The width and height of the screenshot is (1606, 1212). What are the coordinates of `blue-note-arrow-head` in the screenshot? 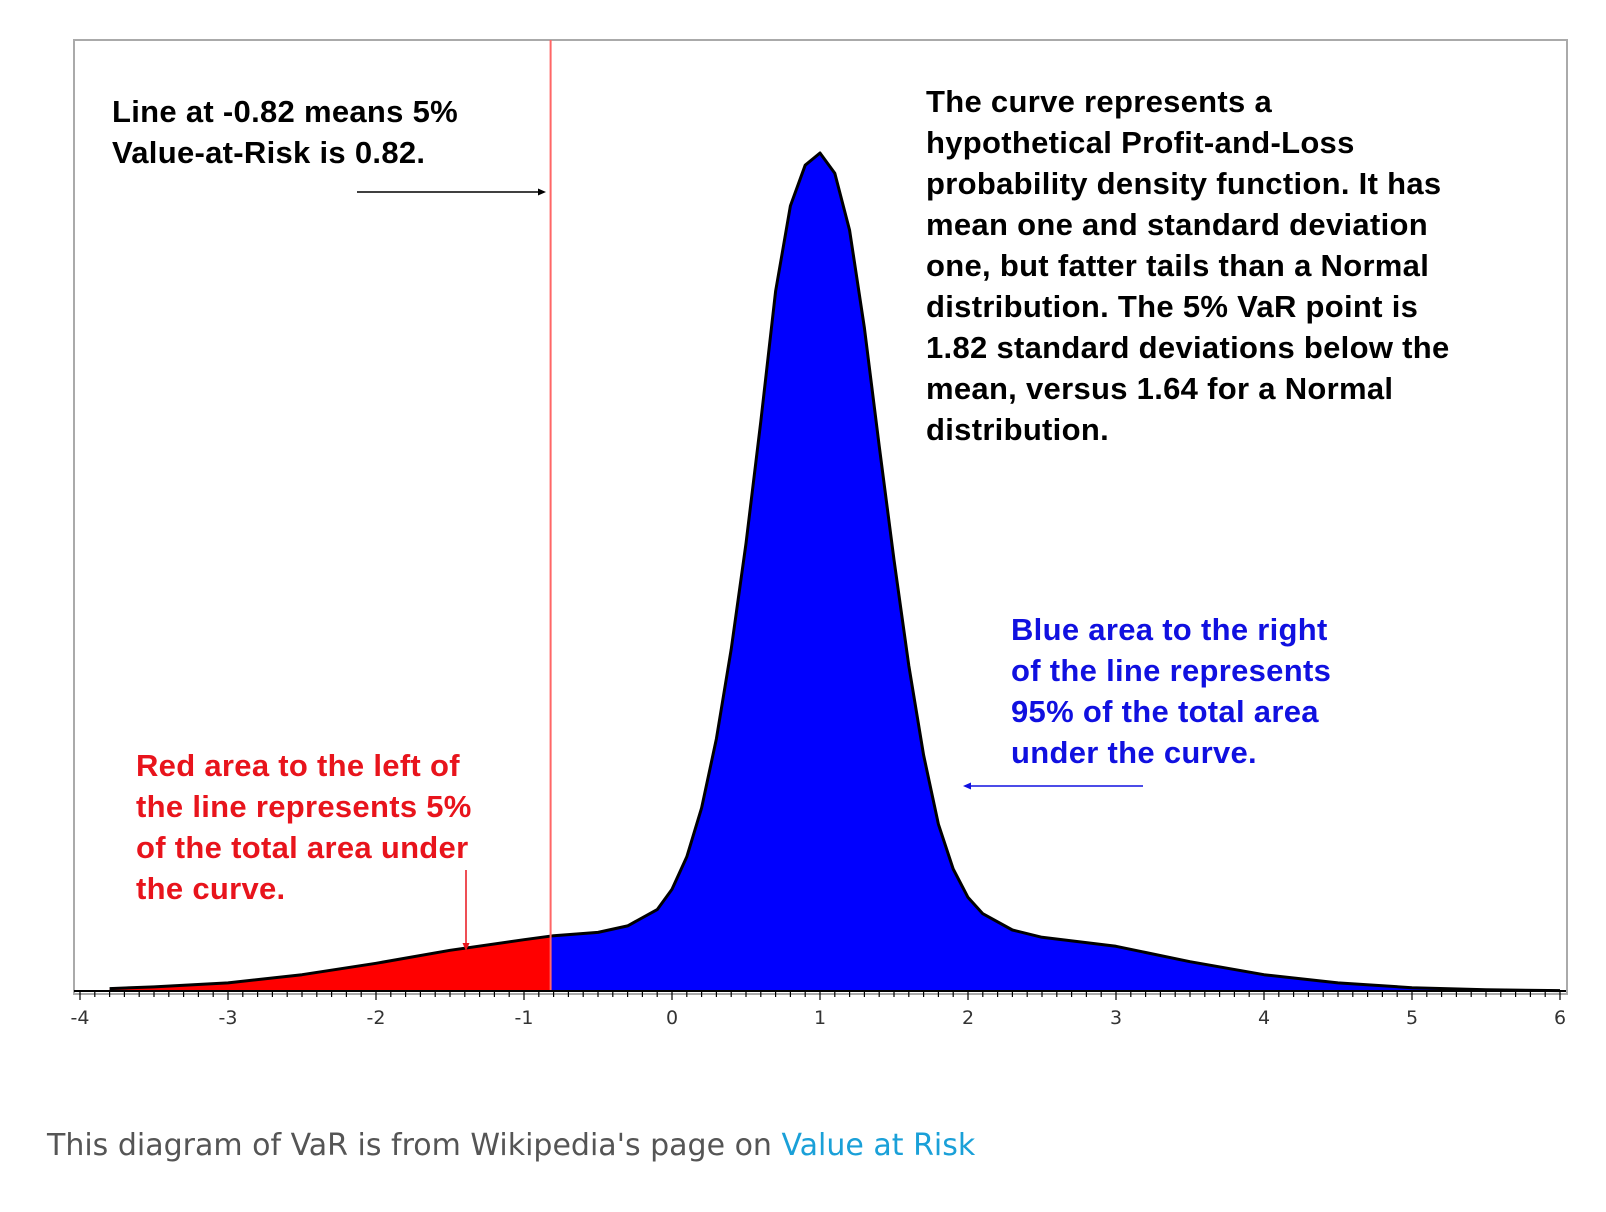 It's located at (967, 786).